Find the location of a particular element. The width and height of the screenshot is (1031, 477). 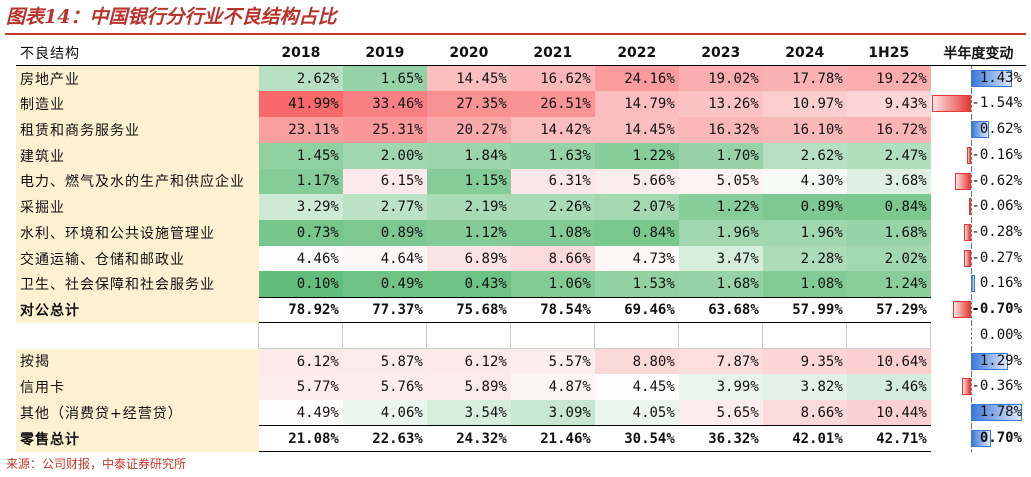

row-label: 采掘业 is located at coordinates (137, 207).